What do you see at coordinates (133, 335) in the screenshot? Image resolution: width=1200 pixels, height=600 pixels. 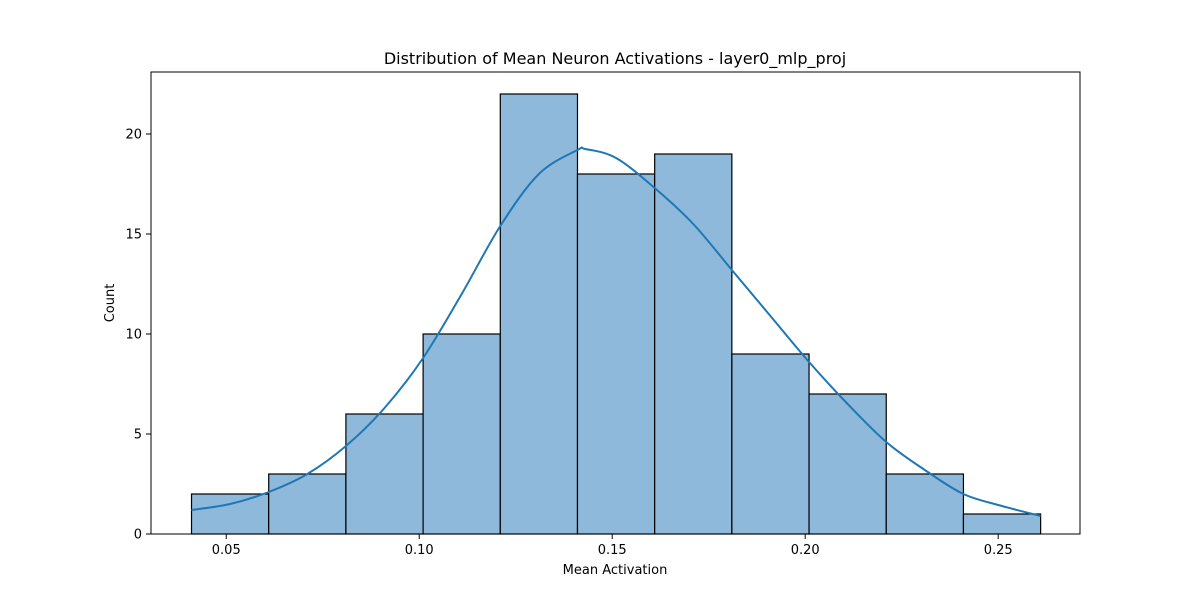 I see `y-tick-label: 10` at bounding box center [133, 335].